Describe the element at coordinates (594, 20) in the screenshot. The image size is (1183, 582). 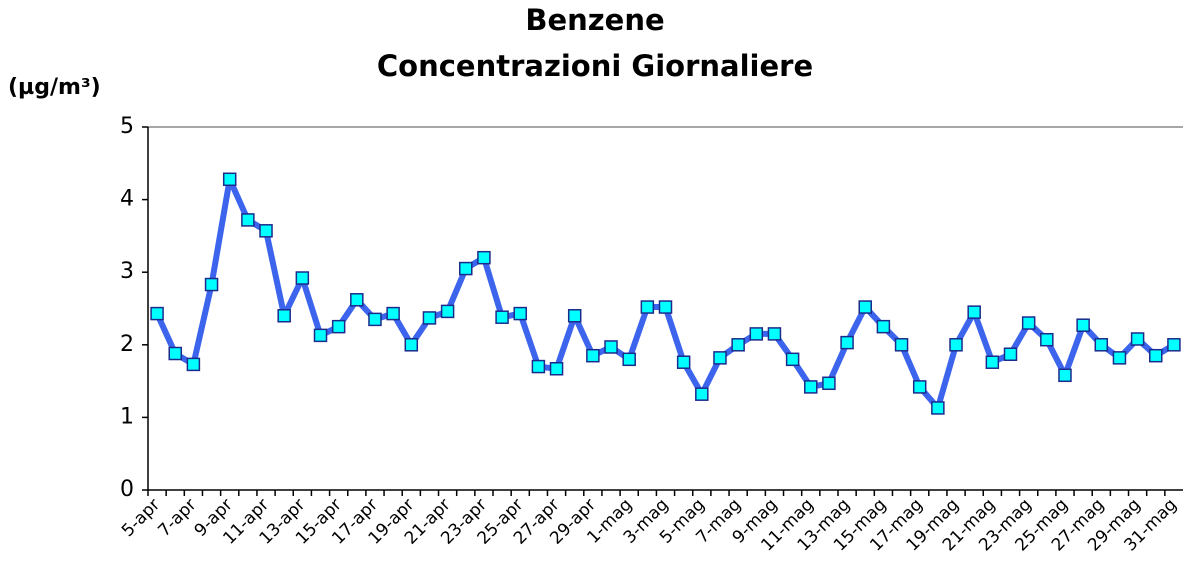
I see `chart-title: Benzene` at that location.